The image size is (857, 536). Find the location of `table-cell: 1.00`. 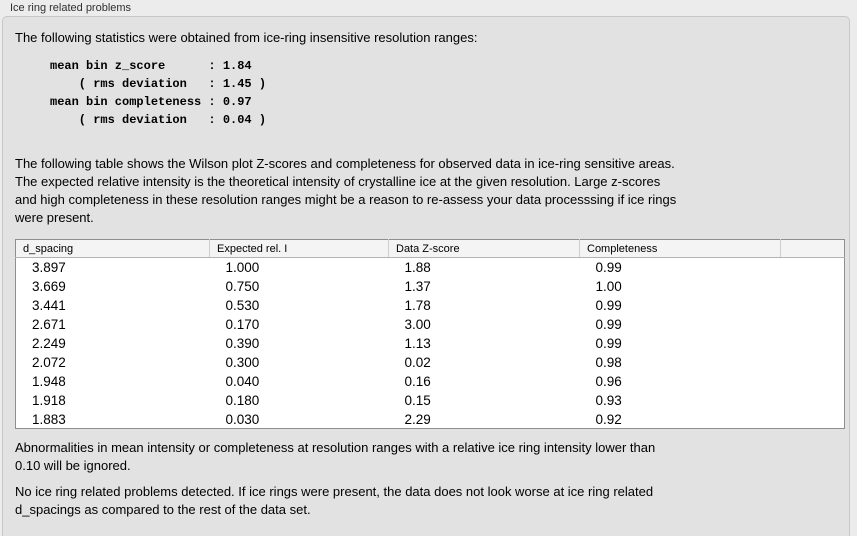

table-cell: 1.00 is located at coordinates (608, 286).